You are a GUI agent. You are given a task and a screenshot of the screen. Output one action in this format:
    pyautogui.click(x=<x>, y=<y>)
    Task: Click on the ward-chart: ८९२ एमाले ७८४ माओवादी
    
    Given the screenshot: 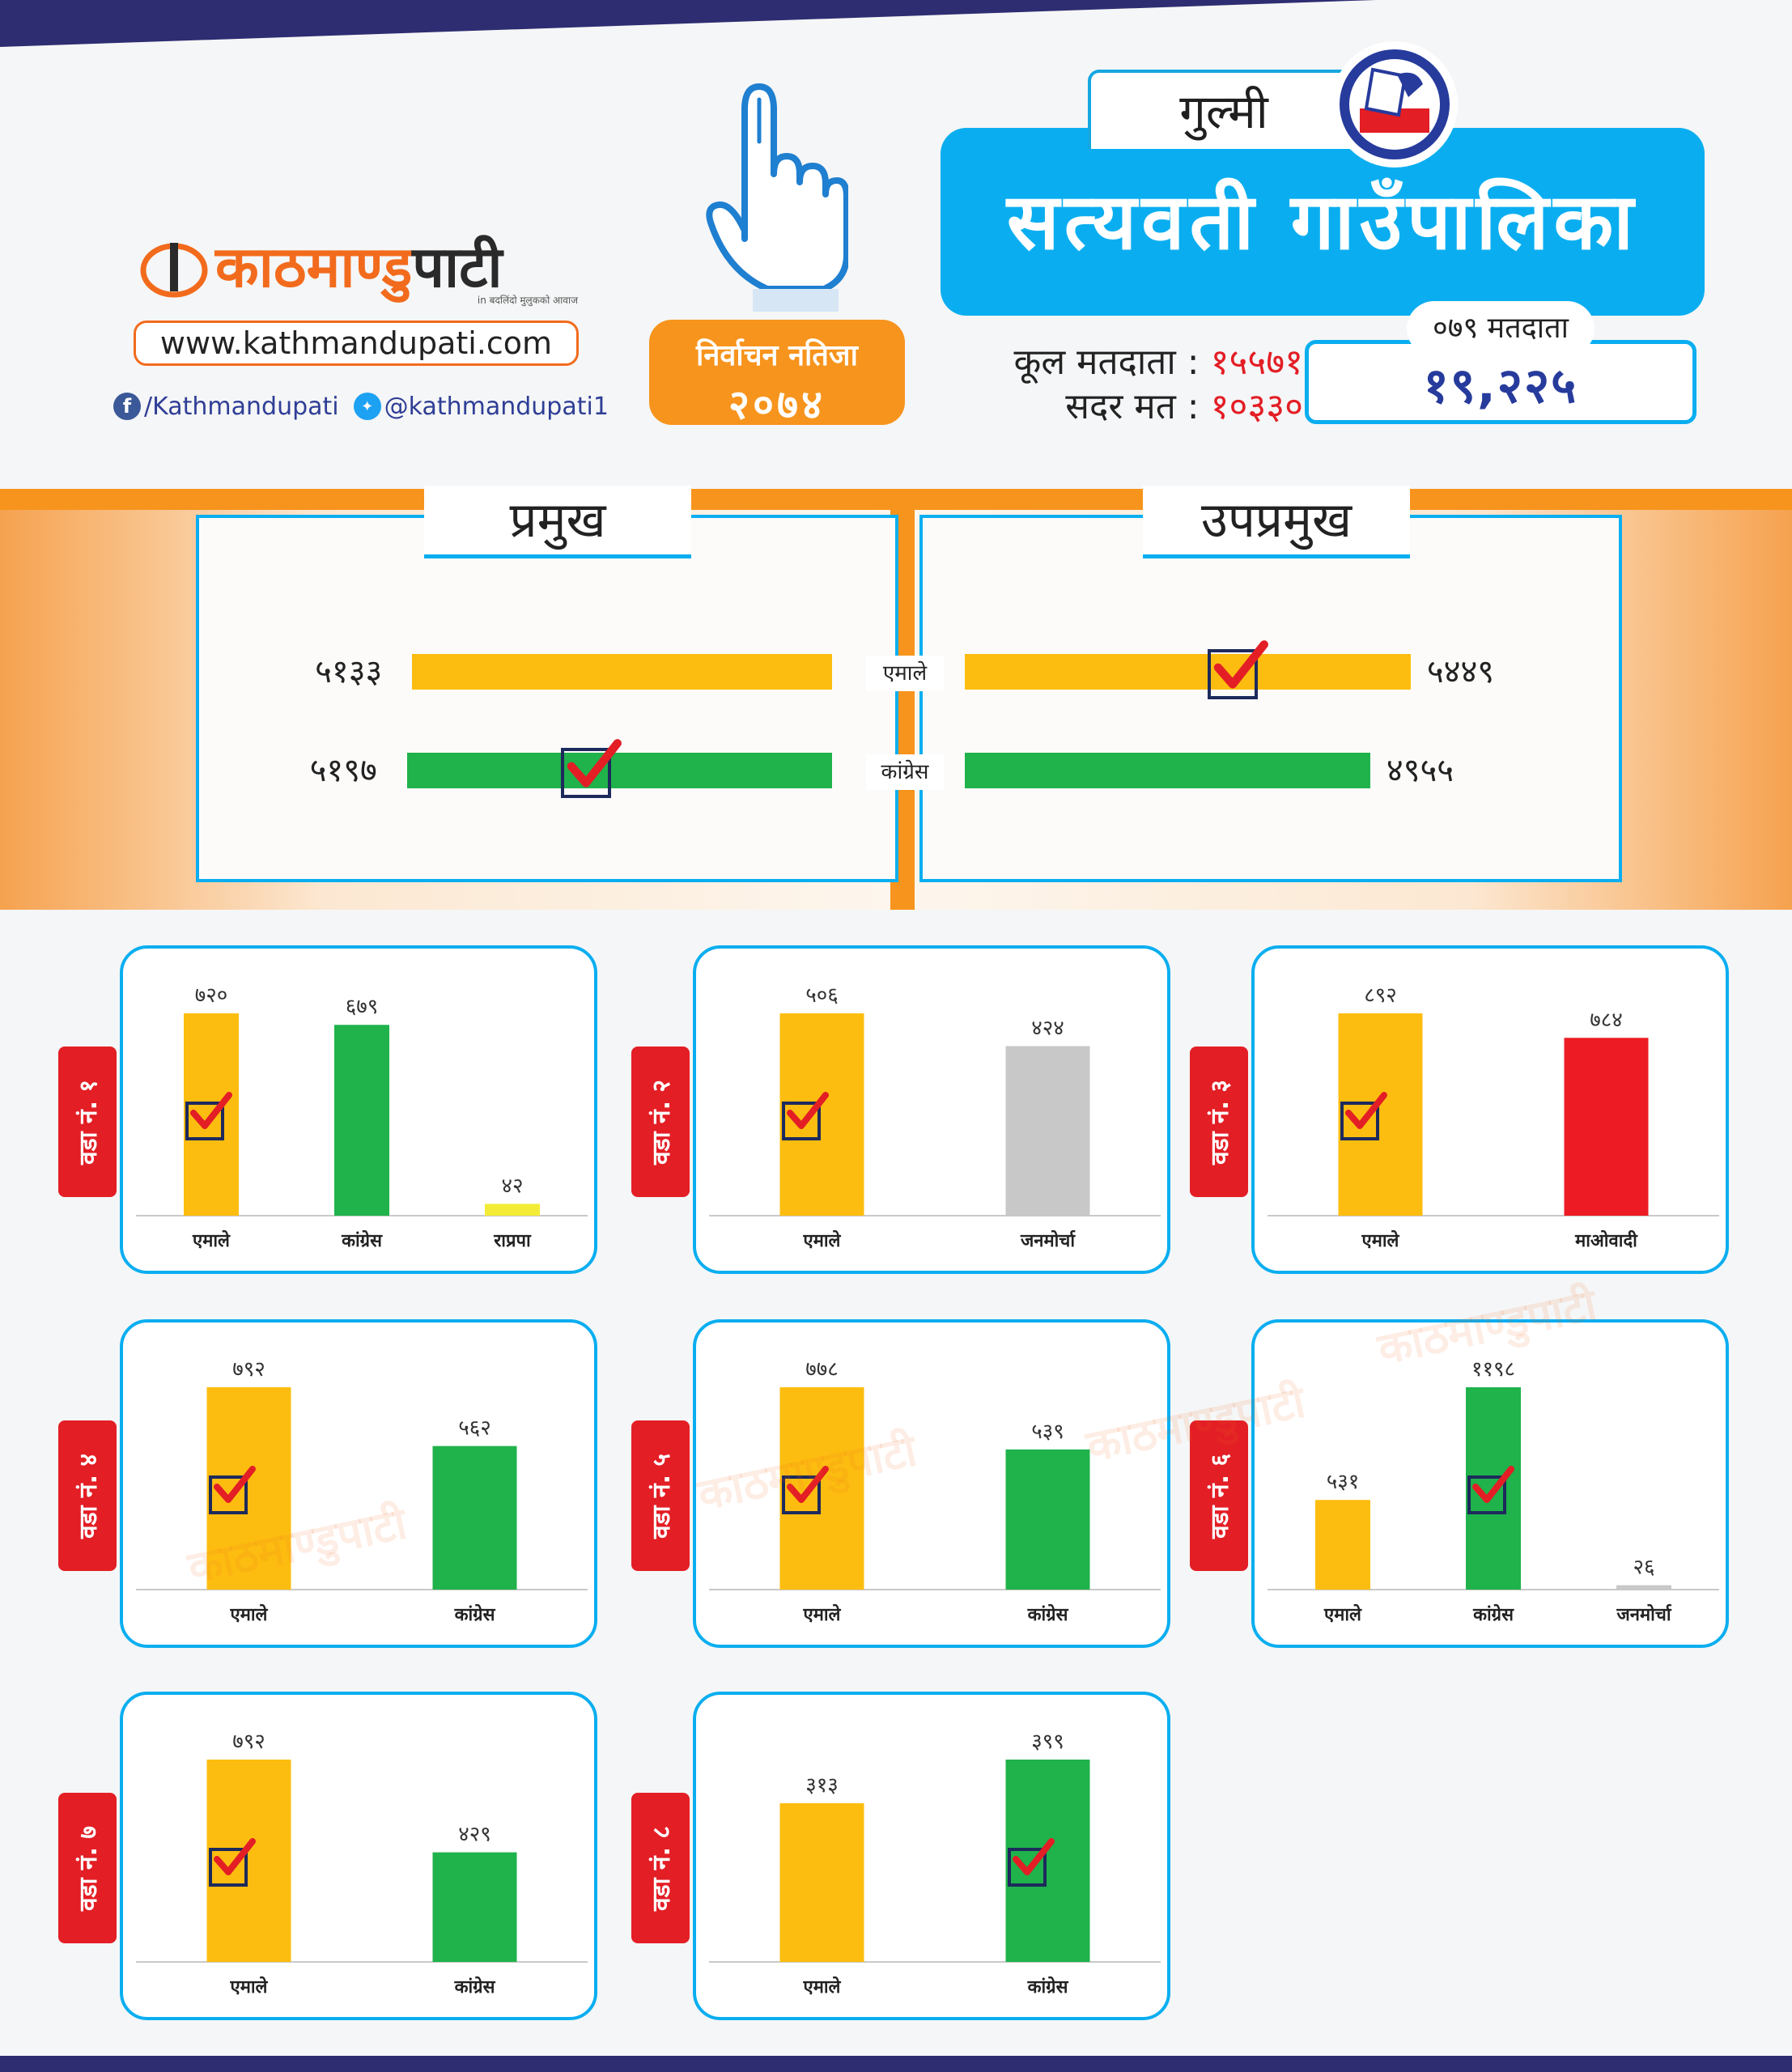 What is the action you would take?
    pyautogui.click(x=1493, y=1117)
    